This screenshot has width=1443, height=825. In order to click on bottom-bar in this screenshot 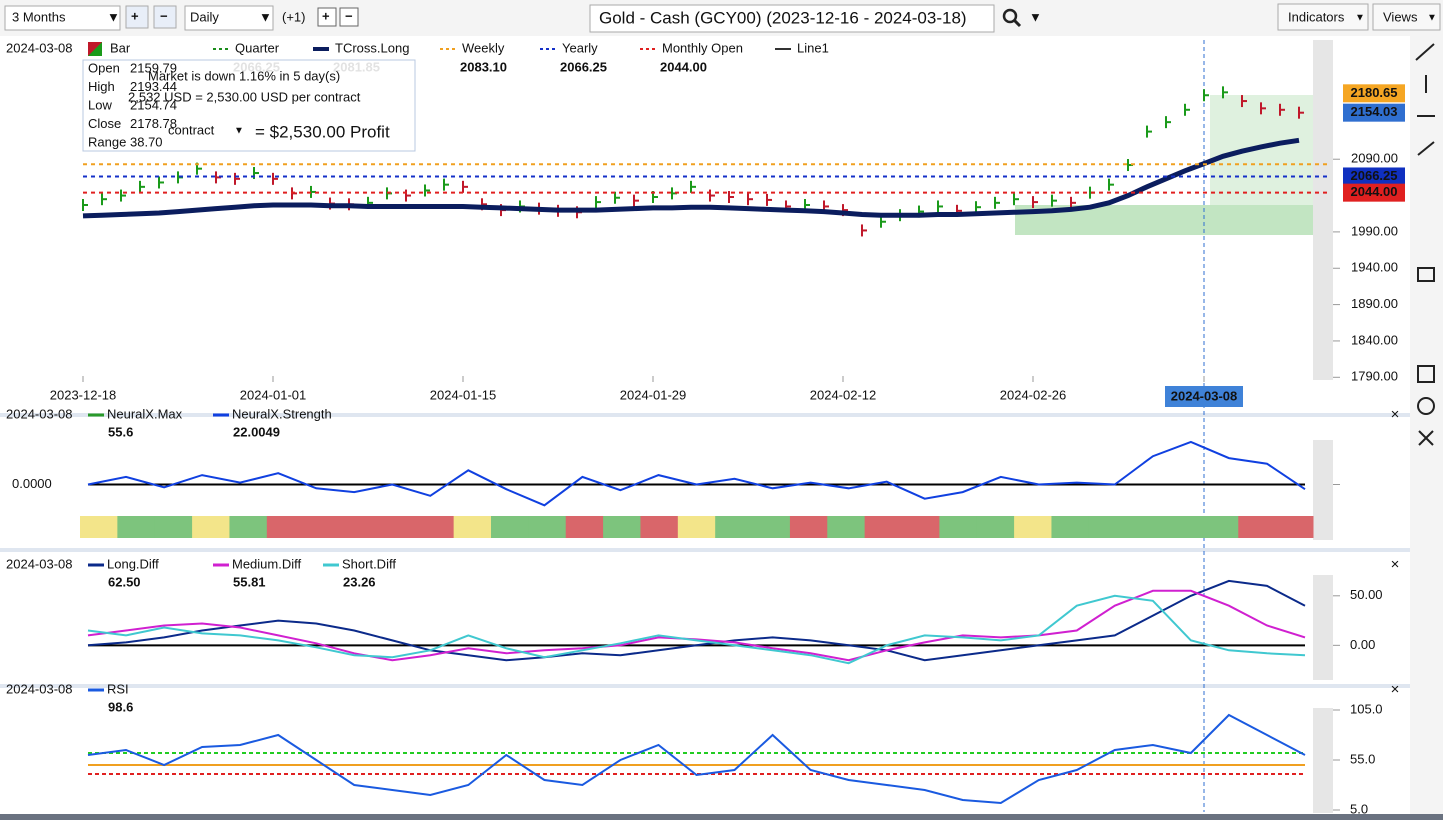, I will do `click(721, 817)`.